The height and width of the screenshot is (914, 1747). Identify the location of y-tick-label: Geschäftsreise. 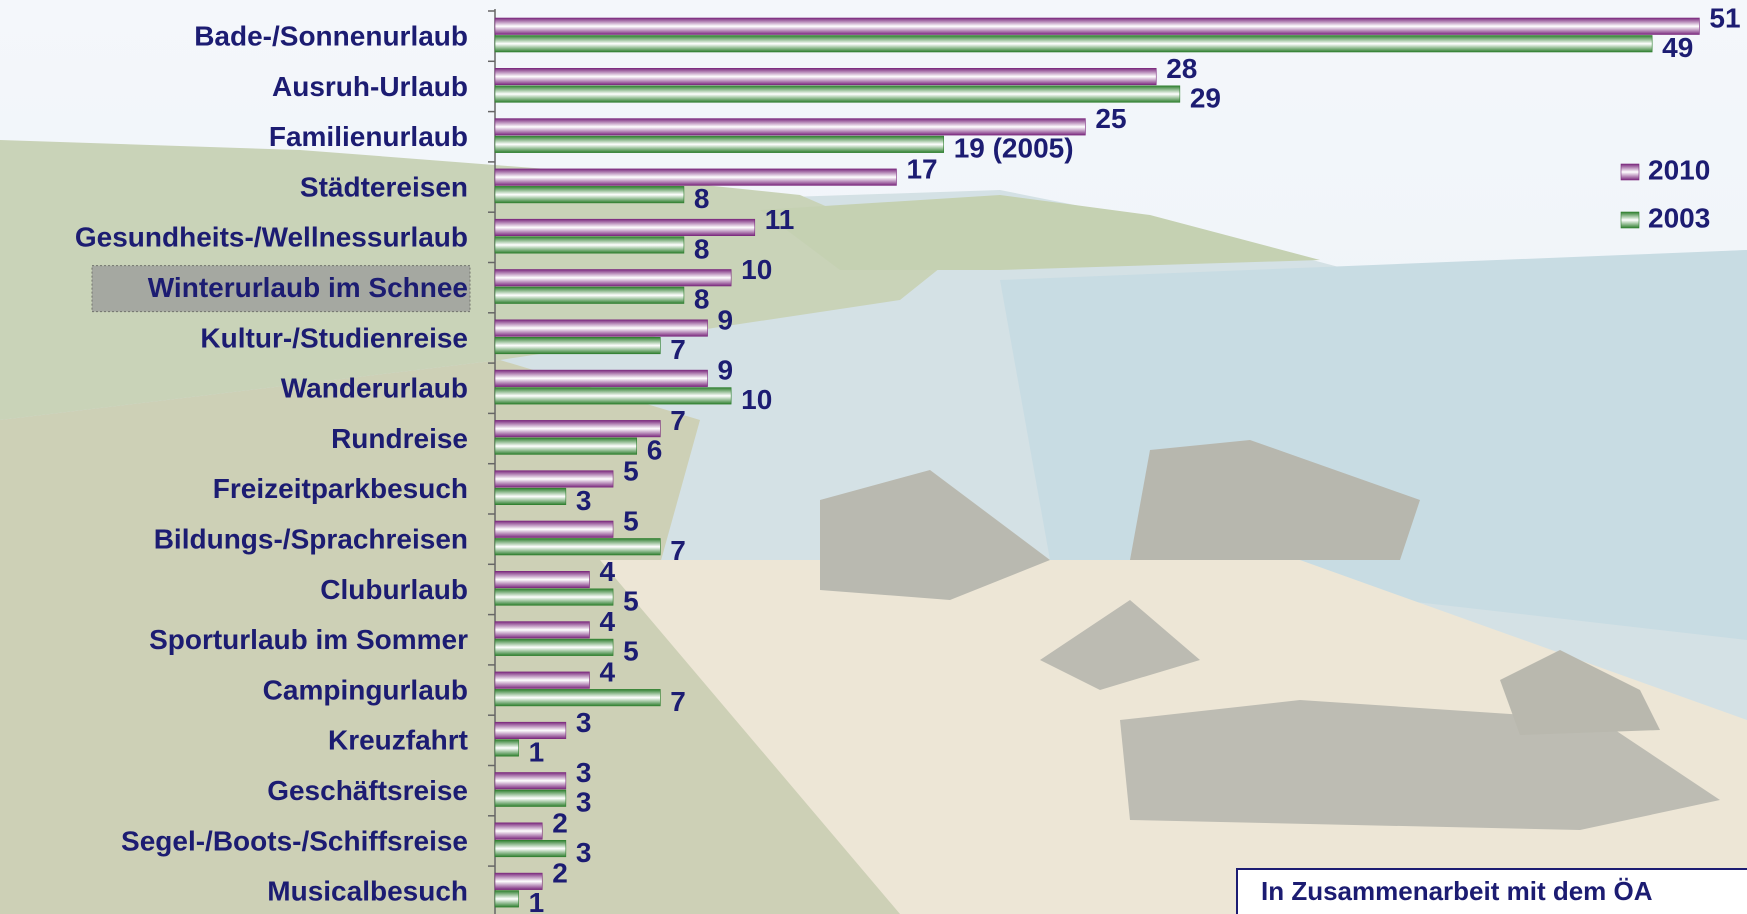
(367, 790).